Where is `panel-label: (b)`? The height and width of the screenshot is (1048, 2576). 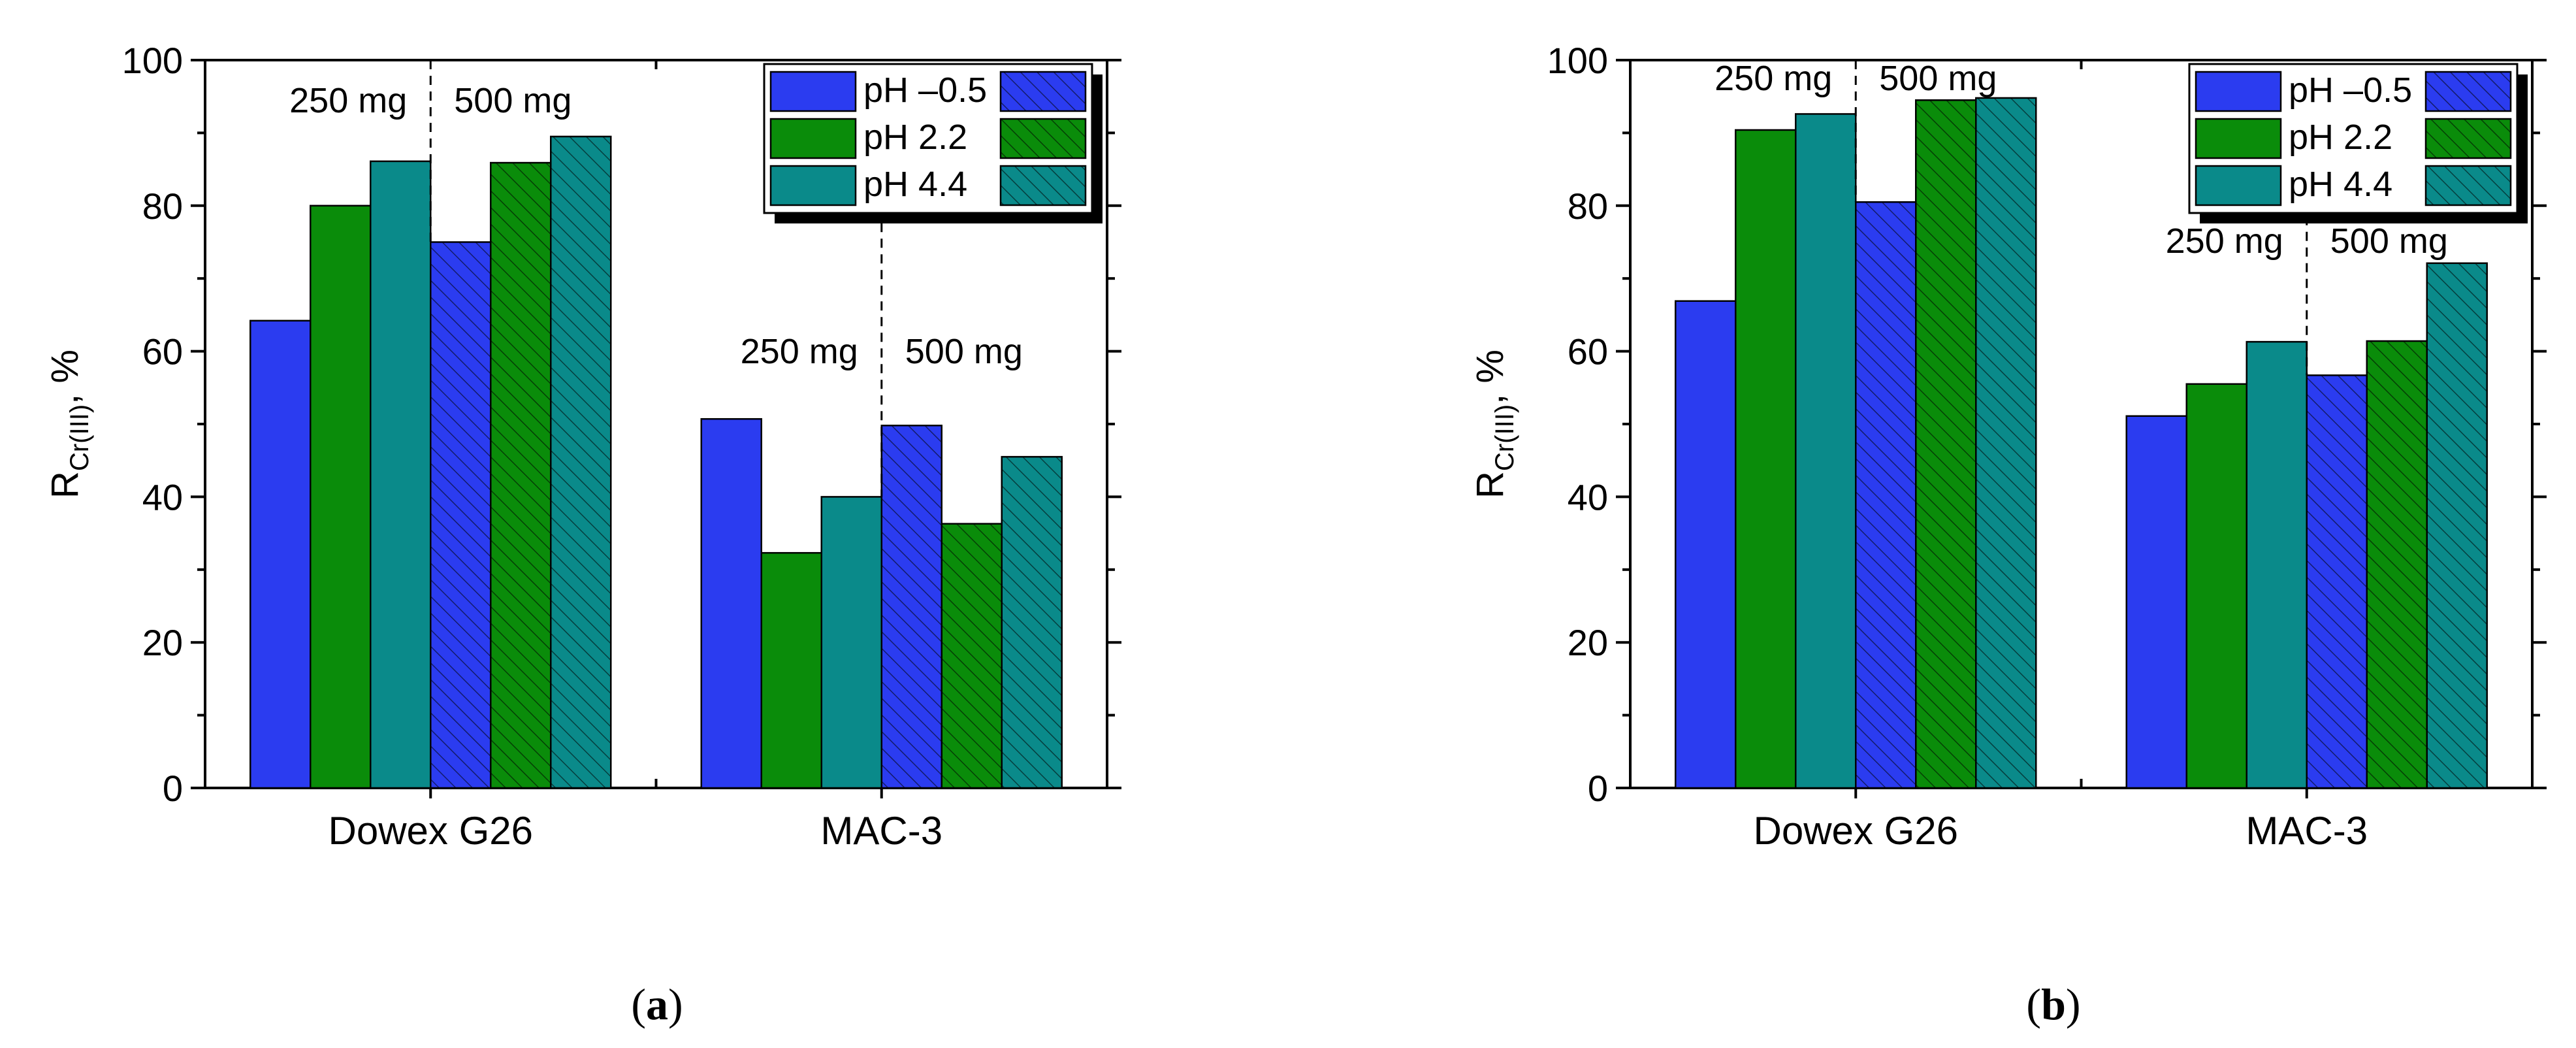
panel-label: (b) is located at coordinates (2053, 1004).